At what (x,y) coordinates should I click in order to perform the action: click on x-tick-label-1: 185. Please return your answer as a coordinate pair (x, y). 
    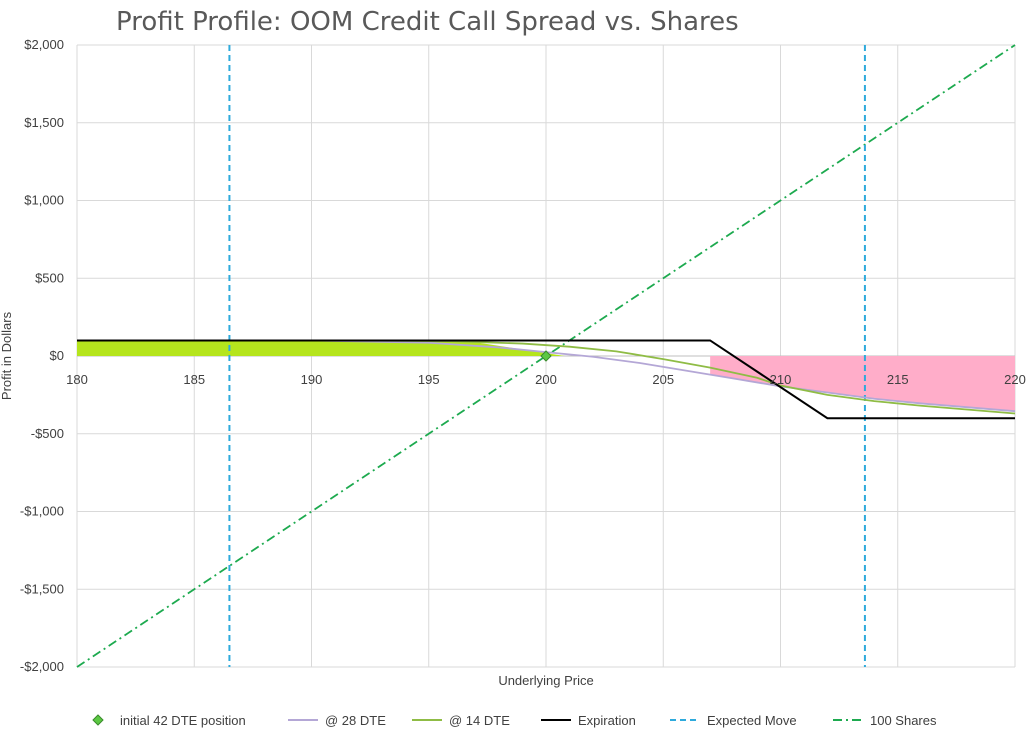
    Looking at the image, I should click on (194, 379).